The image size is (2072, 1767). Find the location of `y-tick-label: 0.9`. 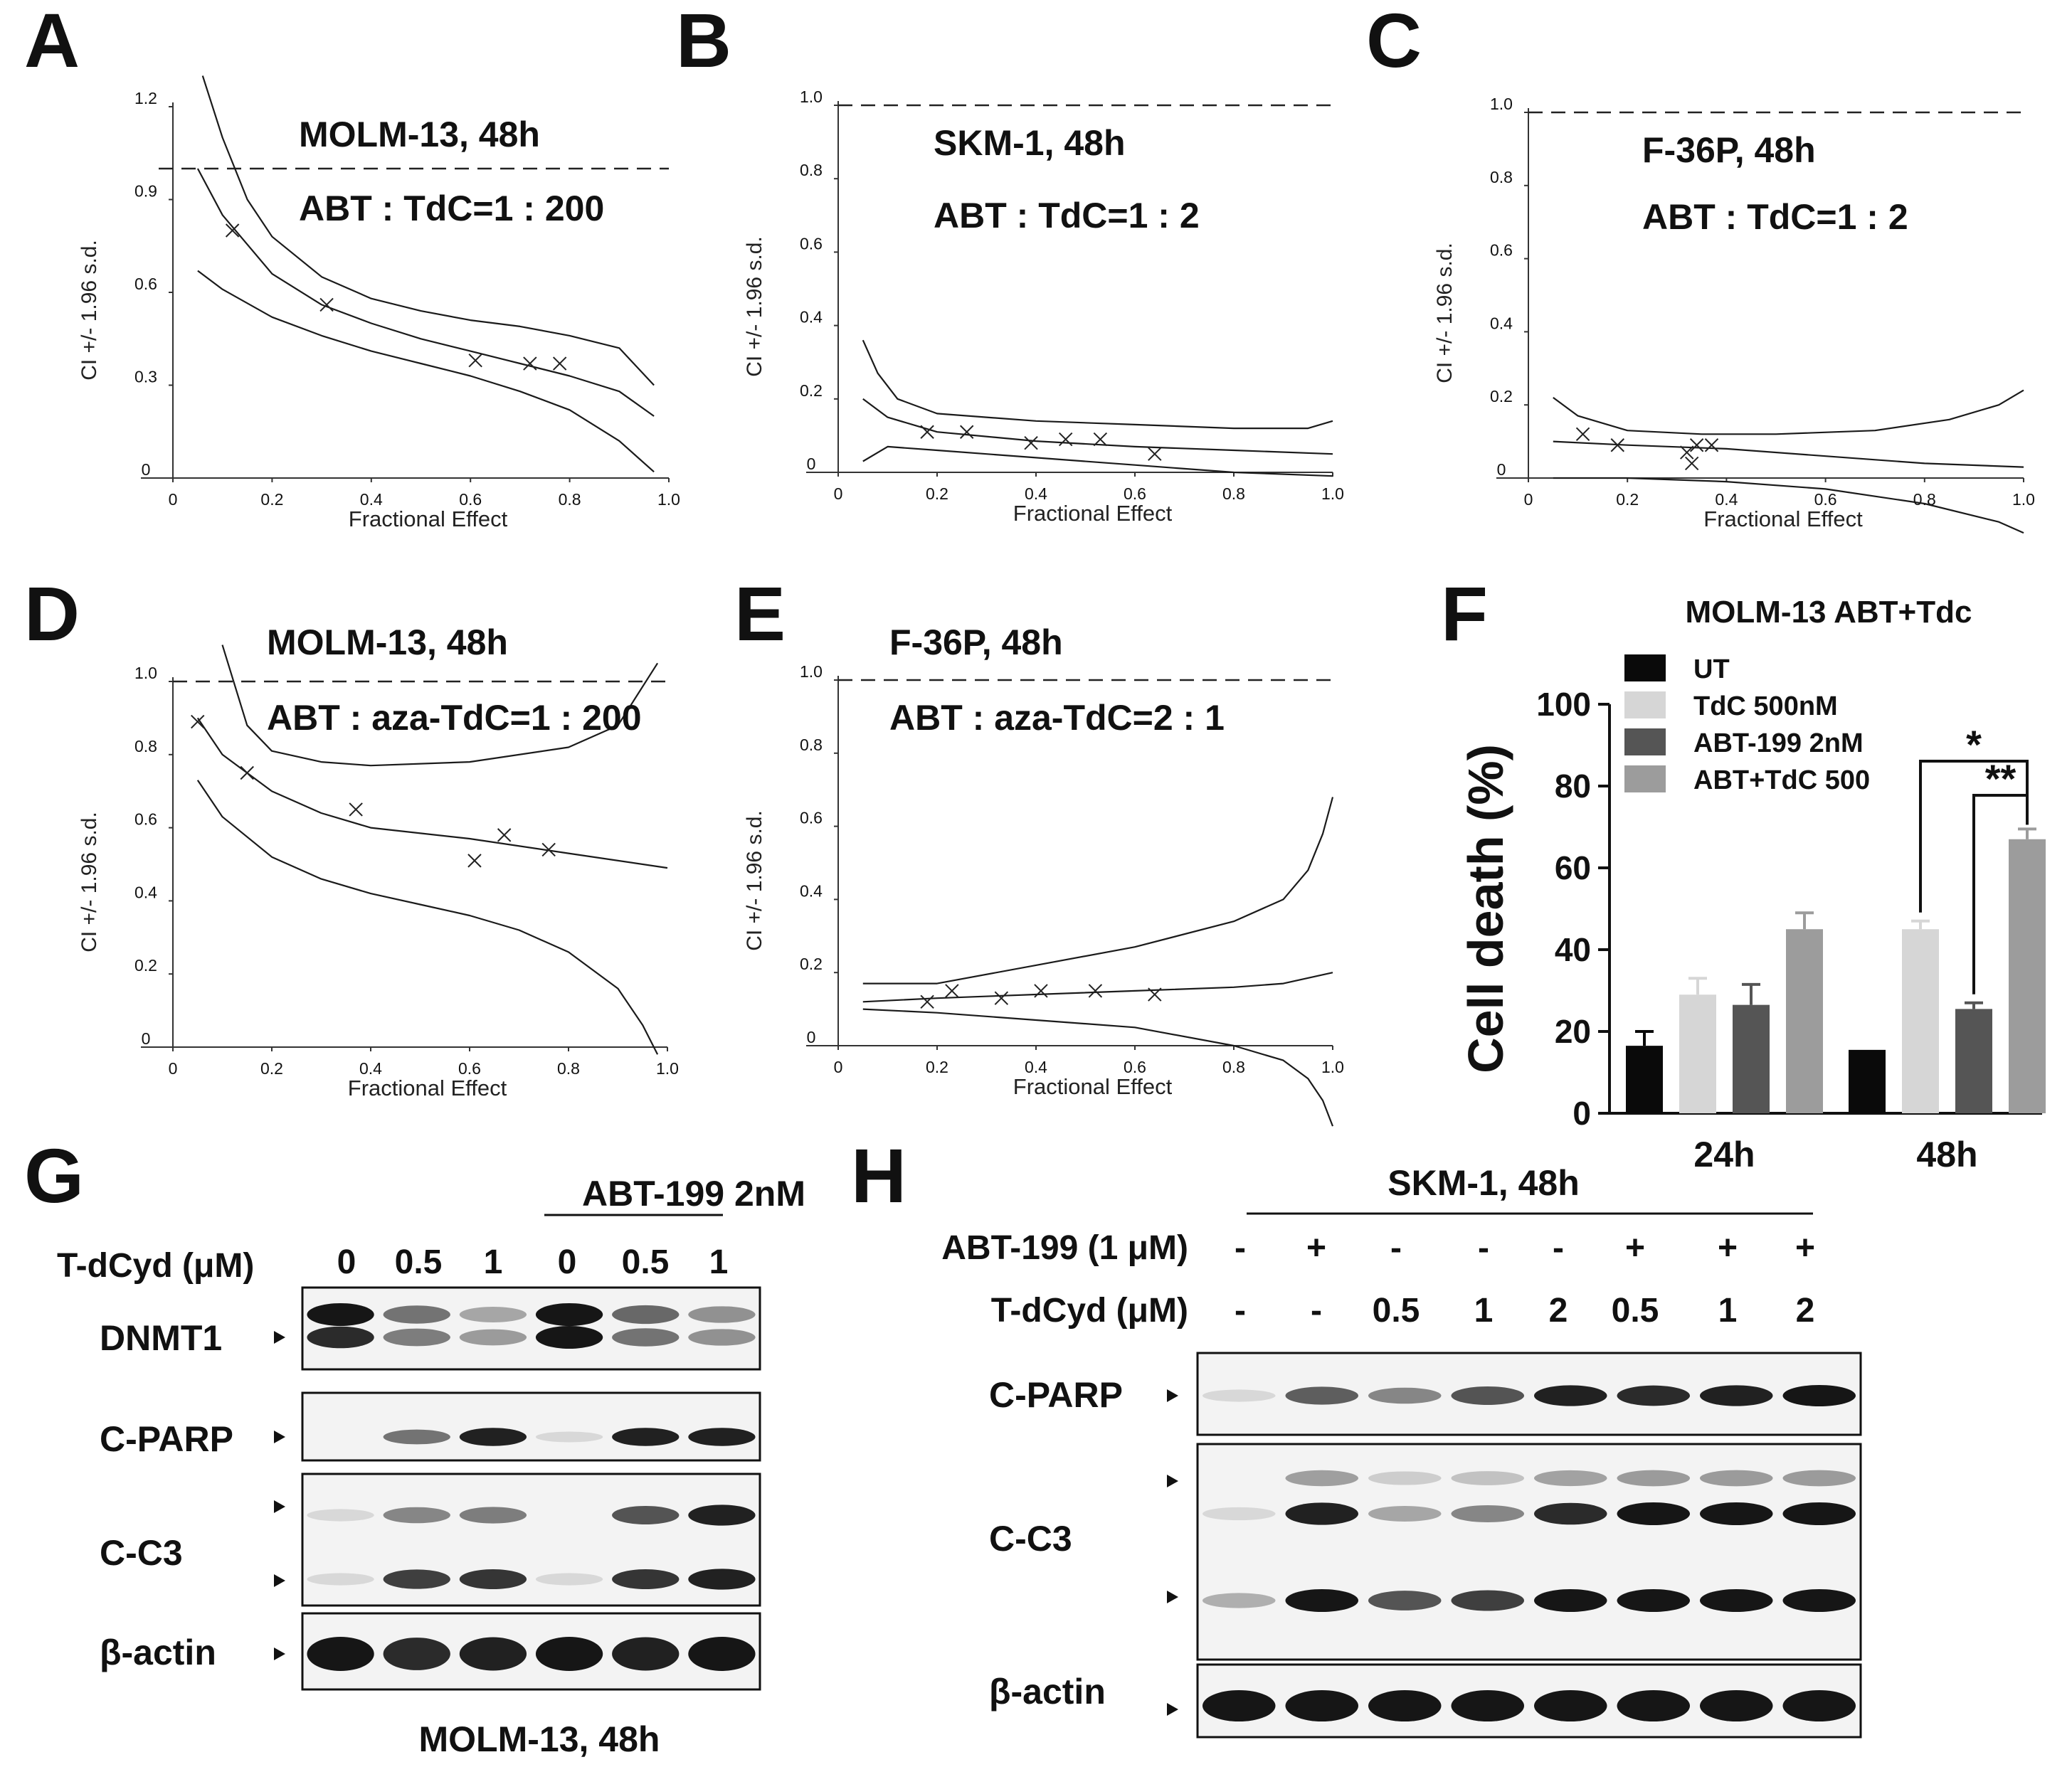

y-tick-label: 0.9 is located at coordinates (145, 191).